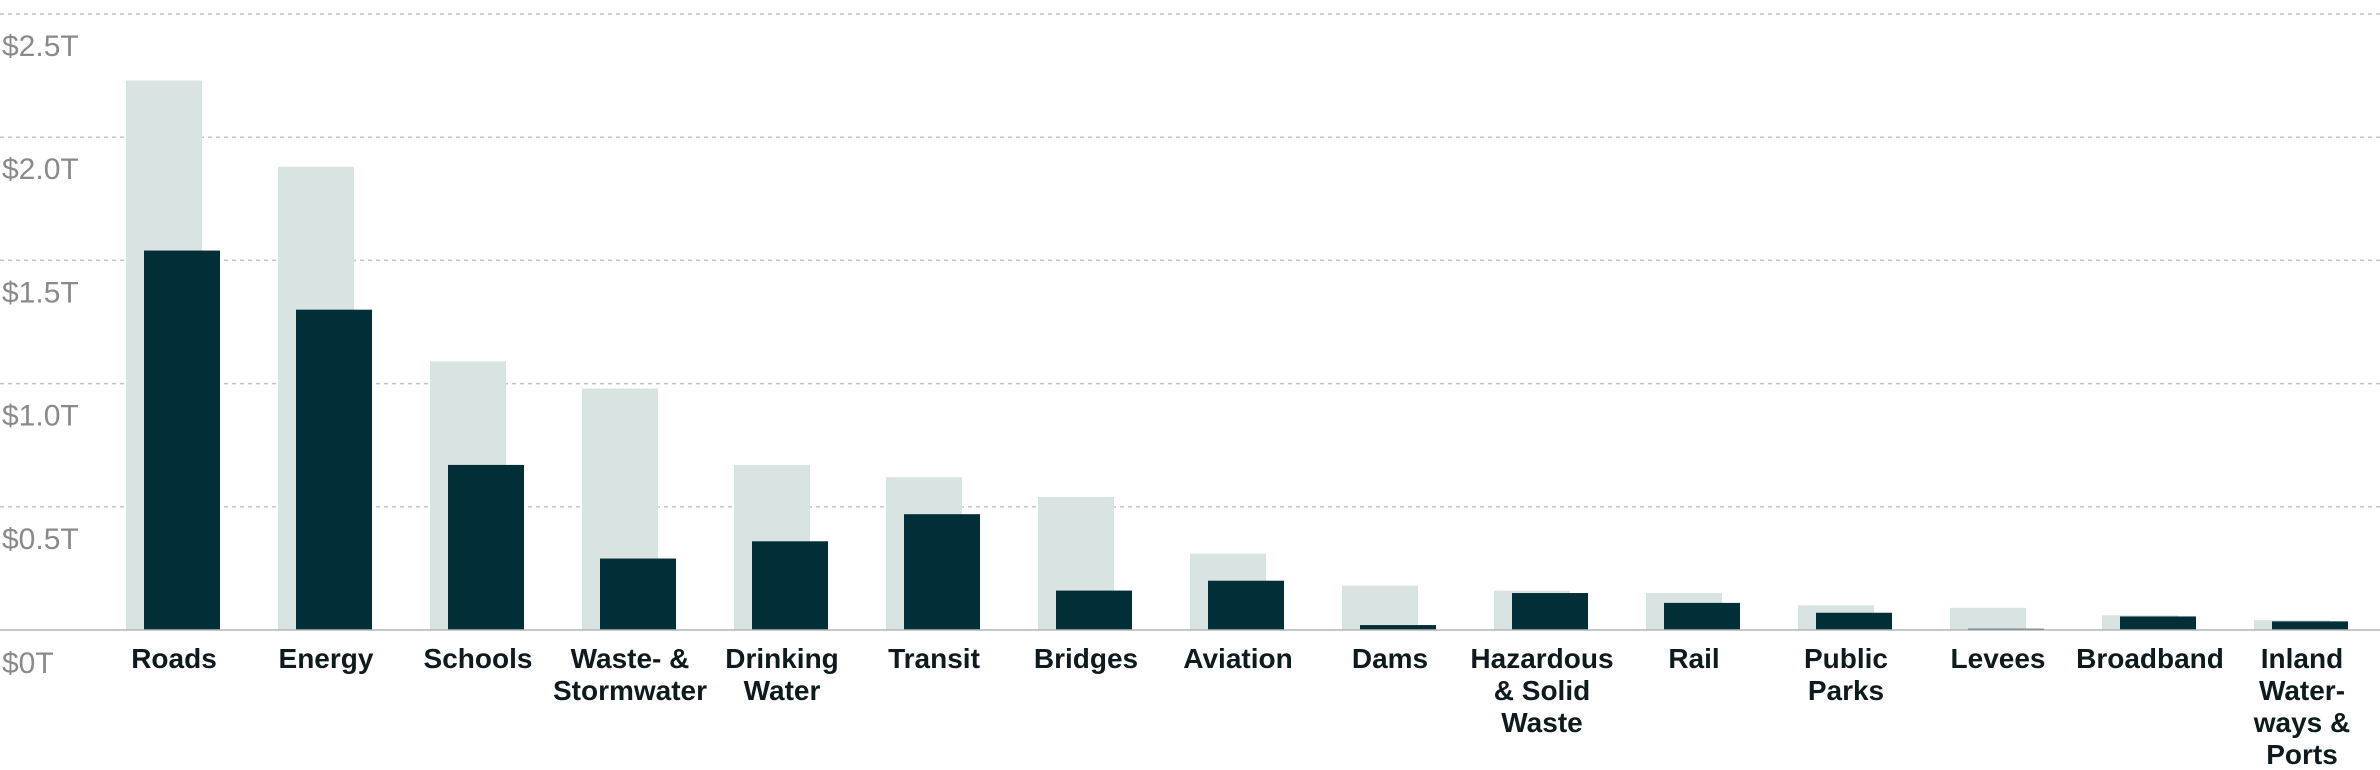 The image size is (2380, 770). Describe the element at coordinates (40, 355) in the screenshot. I see `y-axis-labels: $2.5T $2.0T $1.5T $1.0T $0.5T $0T` at that location.